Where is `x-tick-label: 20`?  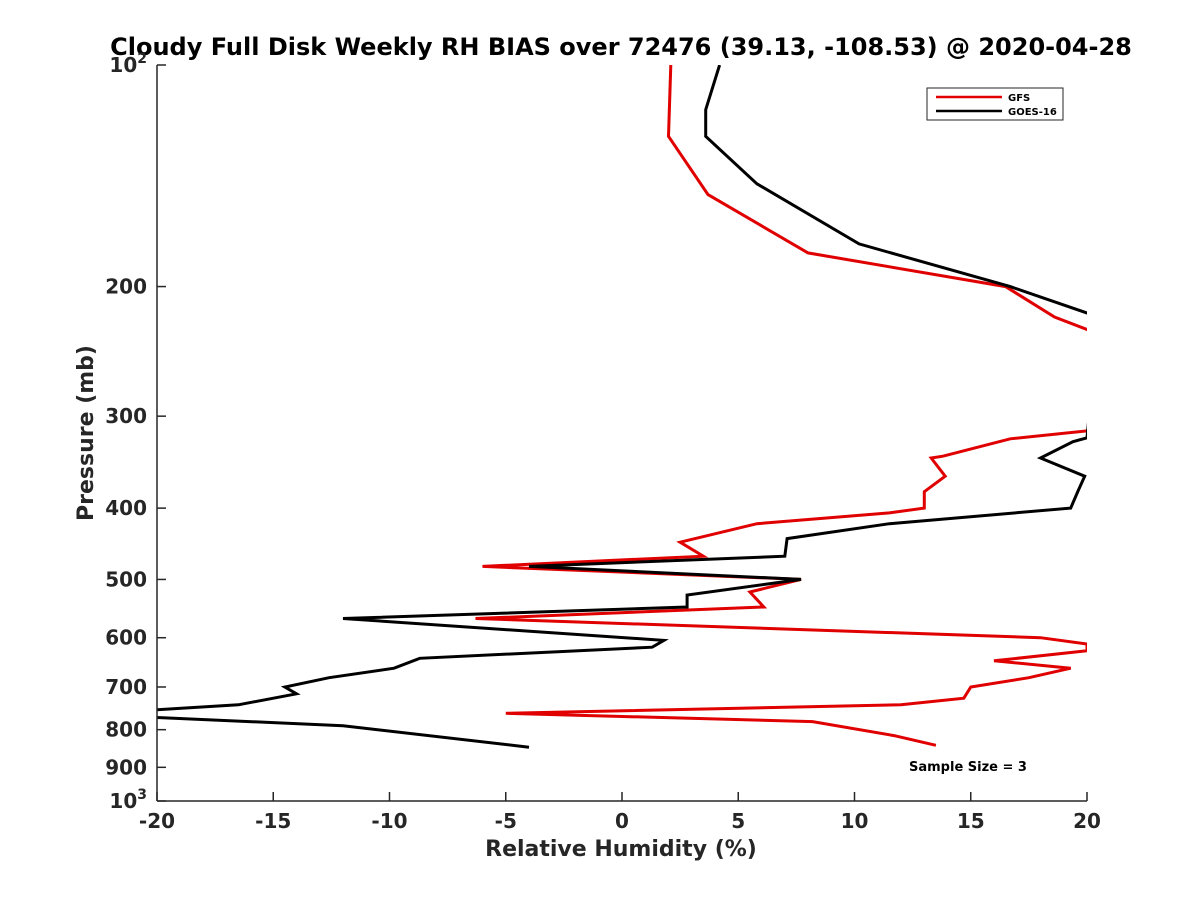 x-tick-label: 20 is located at coordinates (1087, 821).